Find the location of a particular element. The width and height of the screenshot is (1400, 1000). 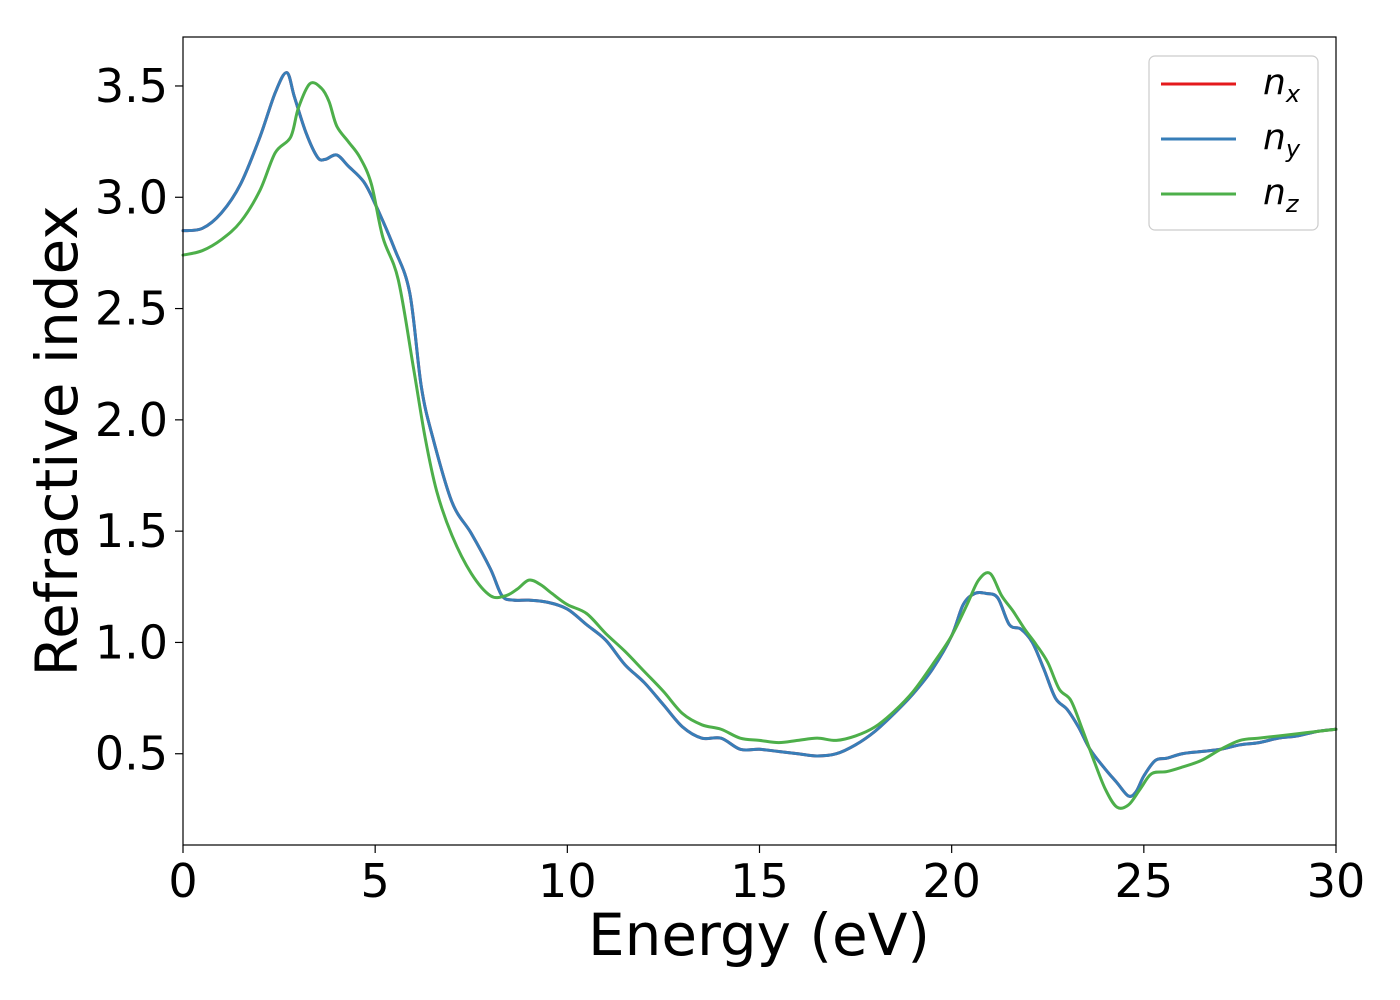

legend-label-n-y: ny is located at coordinates (1282, 140).